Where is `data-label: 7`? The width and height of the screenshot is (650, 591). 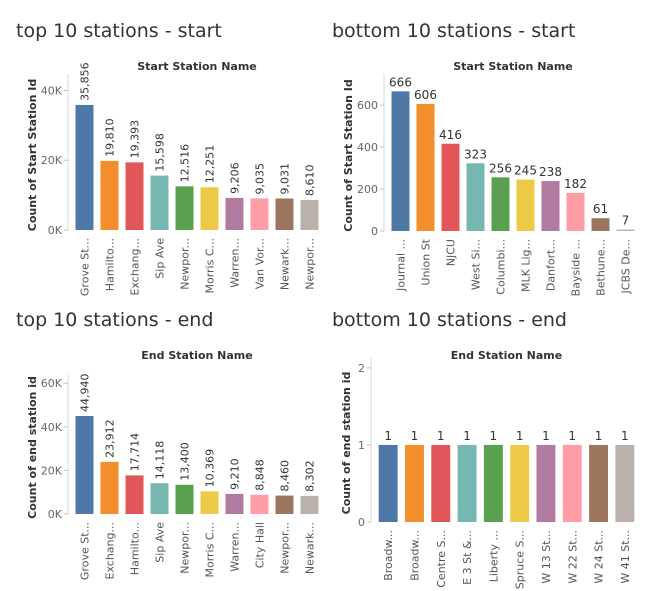
data-label: 7 is located at coordinates (626, 221).